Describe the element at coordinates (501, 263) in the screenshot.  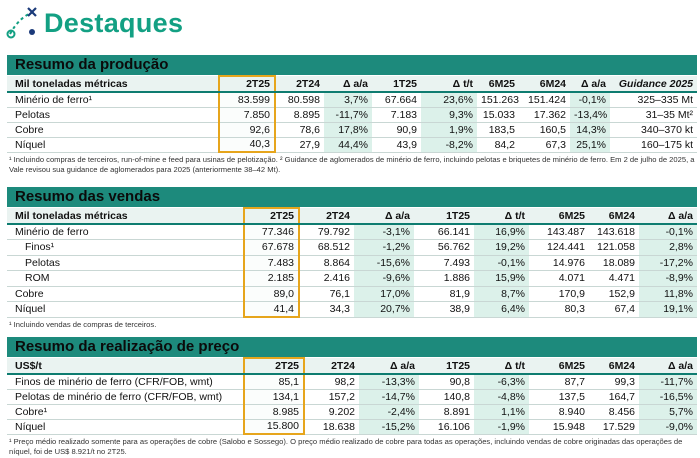
I see `cell: -0,1%` at that location.